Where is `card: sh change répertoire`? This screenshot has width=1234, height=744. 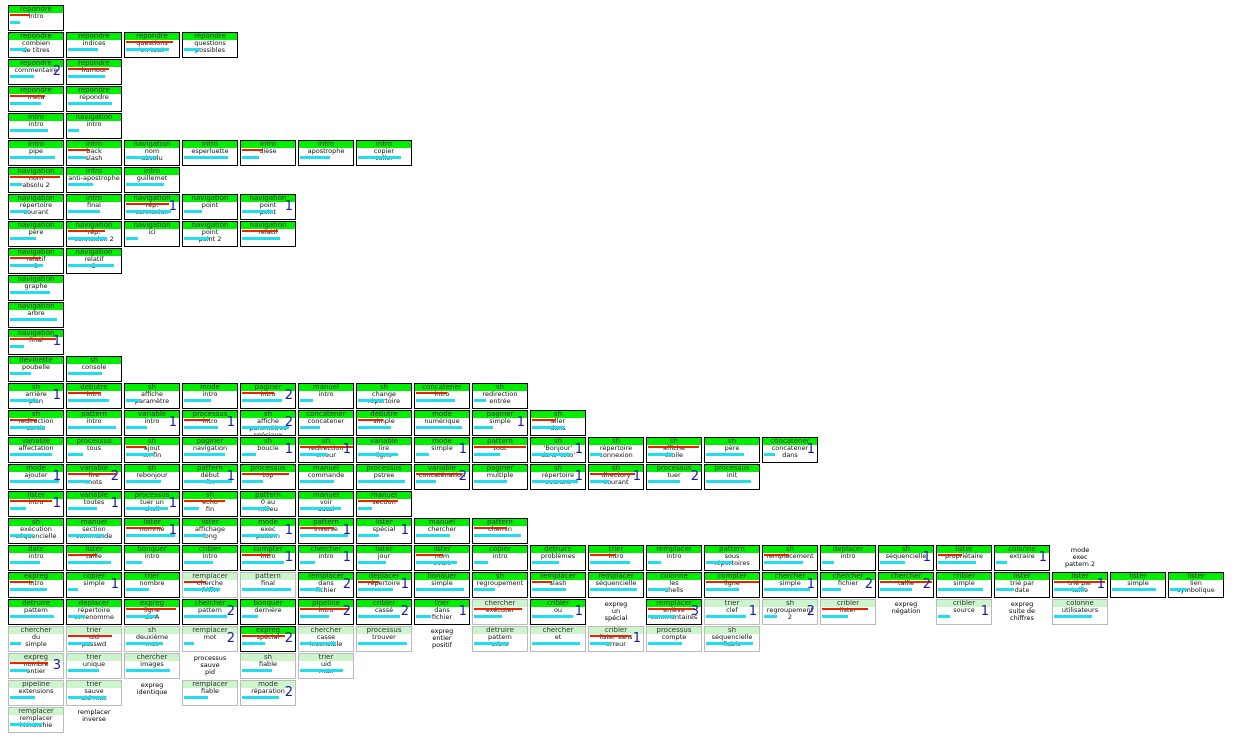
card: sh change répertoire is located at coordinates (384, 396).